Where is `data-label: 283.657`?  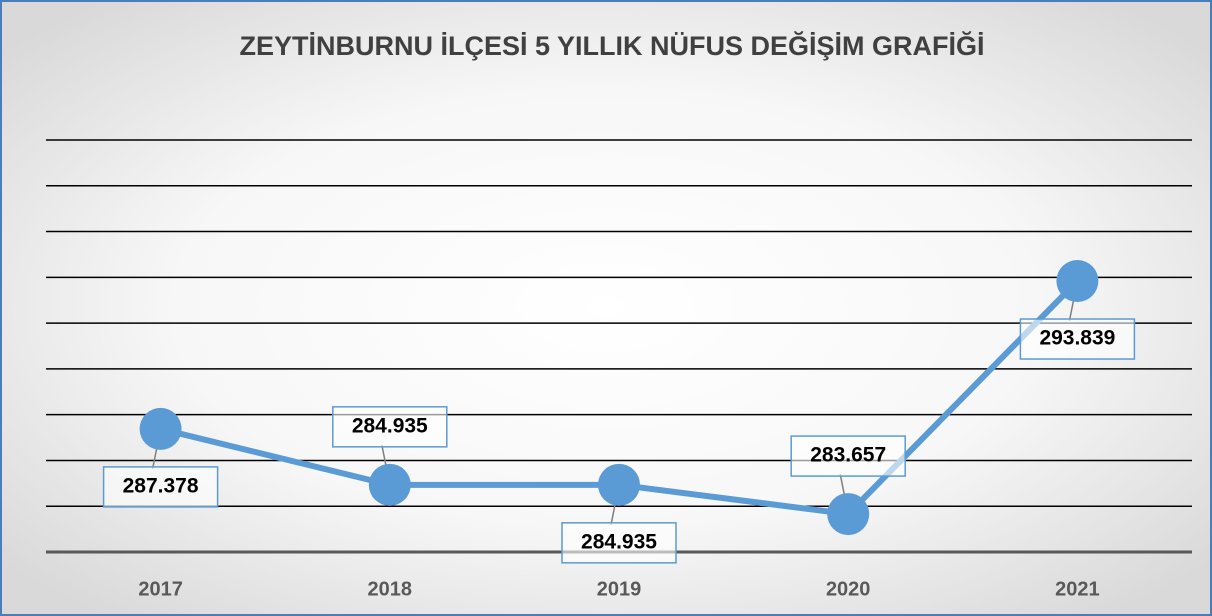 data-label: 283.657 is located at coordinates (848, 455).